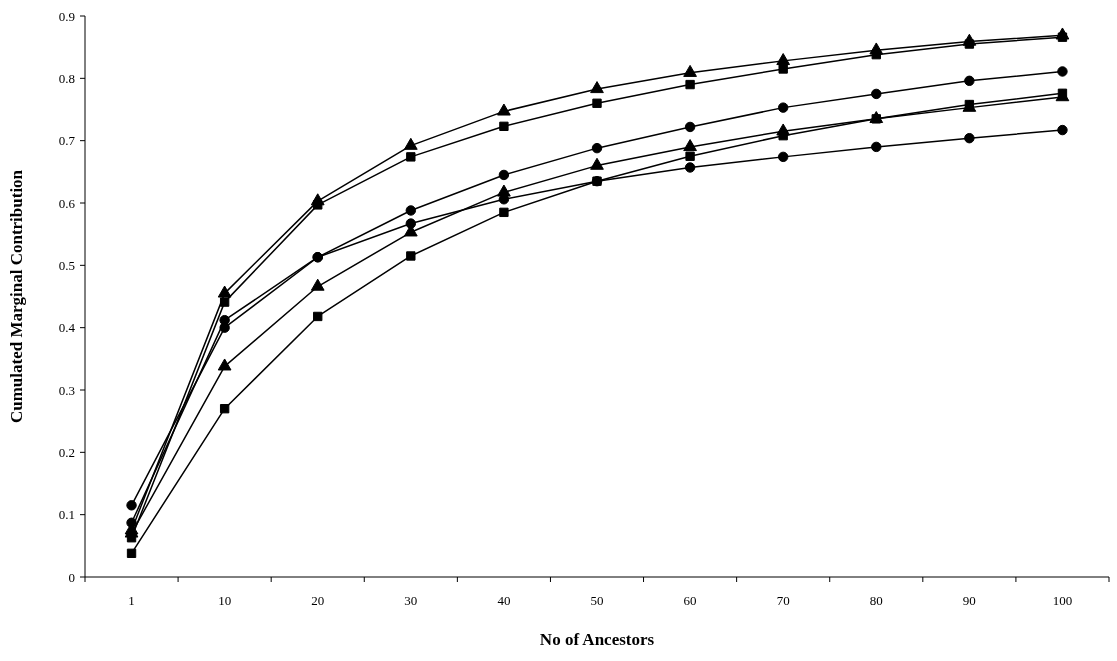 Image resolution: width=1117 pixels, height=661 pixels. Describe the element at coordinates (411, 600) in the screenshot. I see `x-tick-label: 30` at that location.